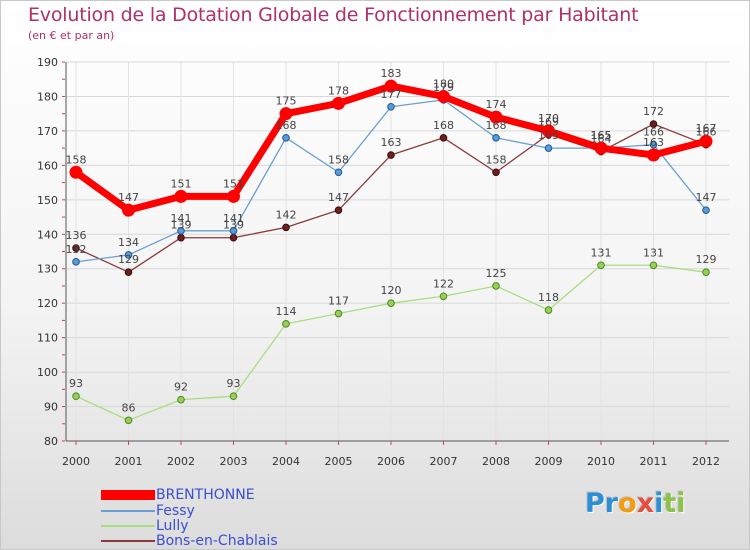 This screenshot has height=550, width=750. What do you see at coordinates (181, 218) in the screenshot?
I see `data-label: 141` at bounding box center [181, 218].